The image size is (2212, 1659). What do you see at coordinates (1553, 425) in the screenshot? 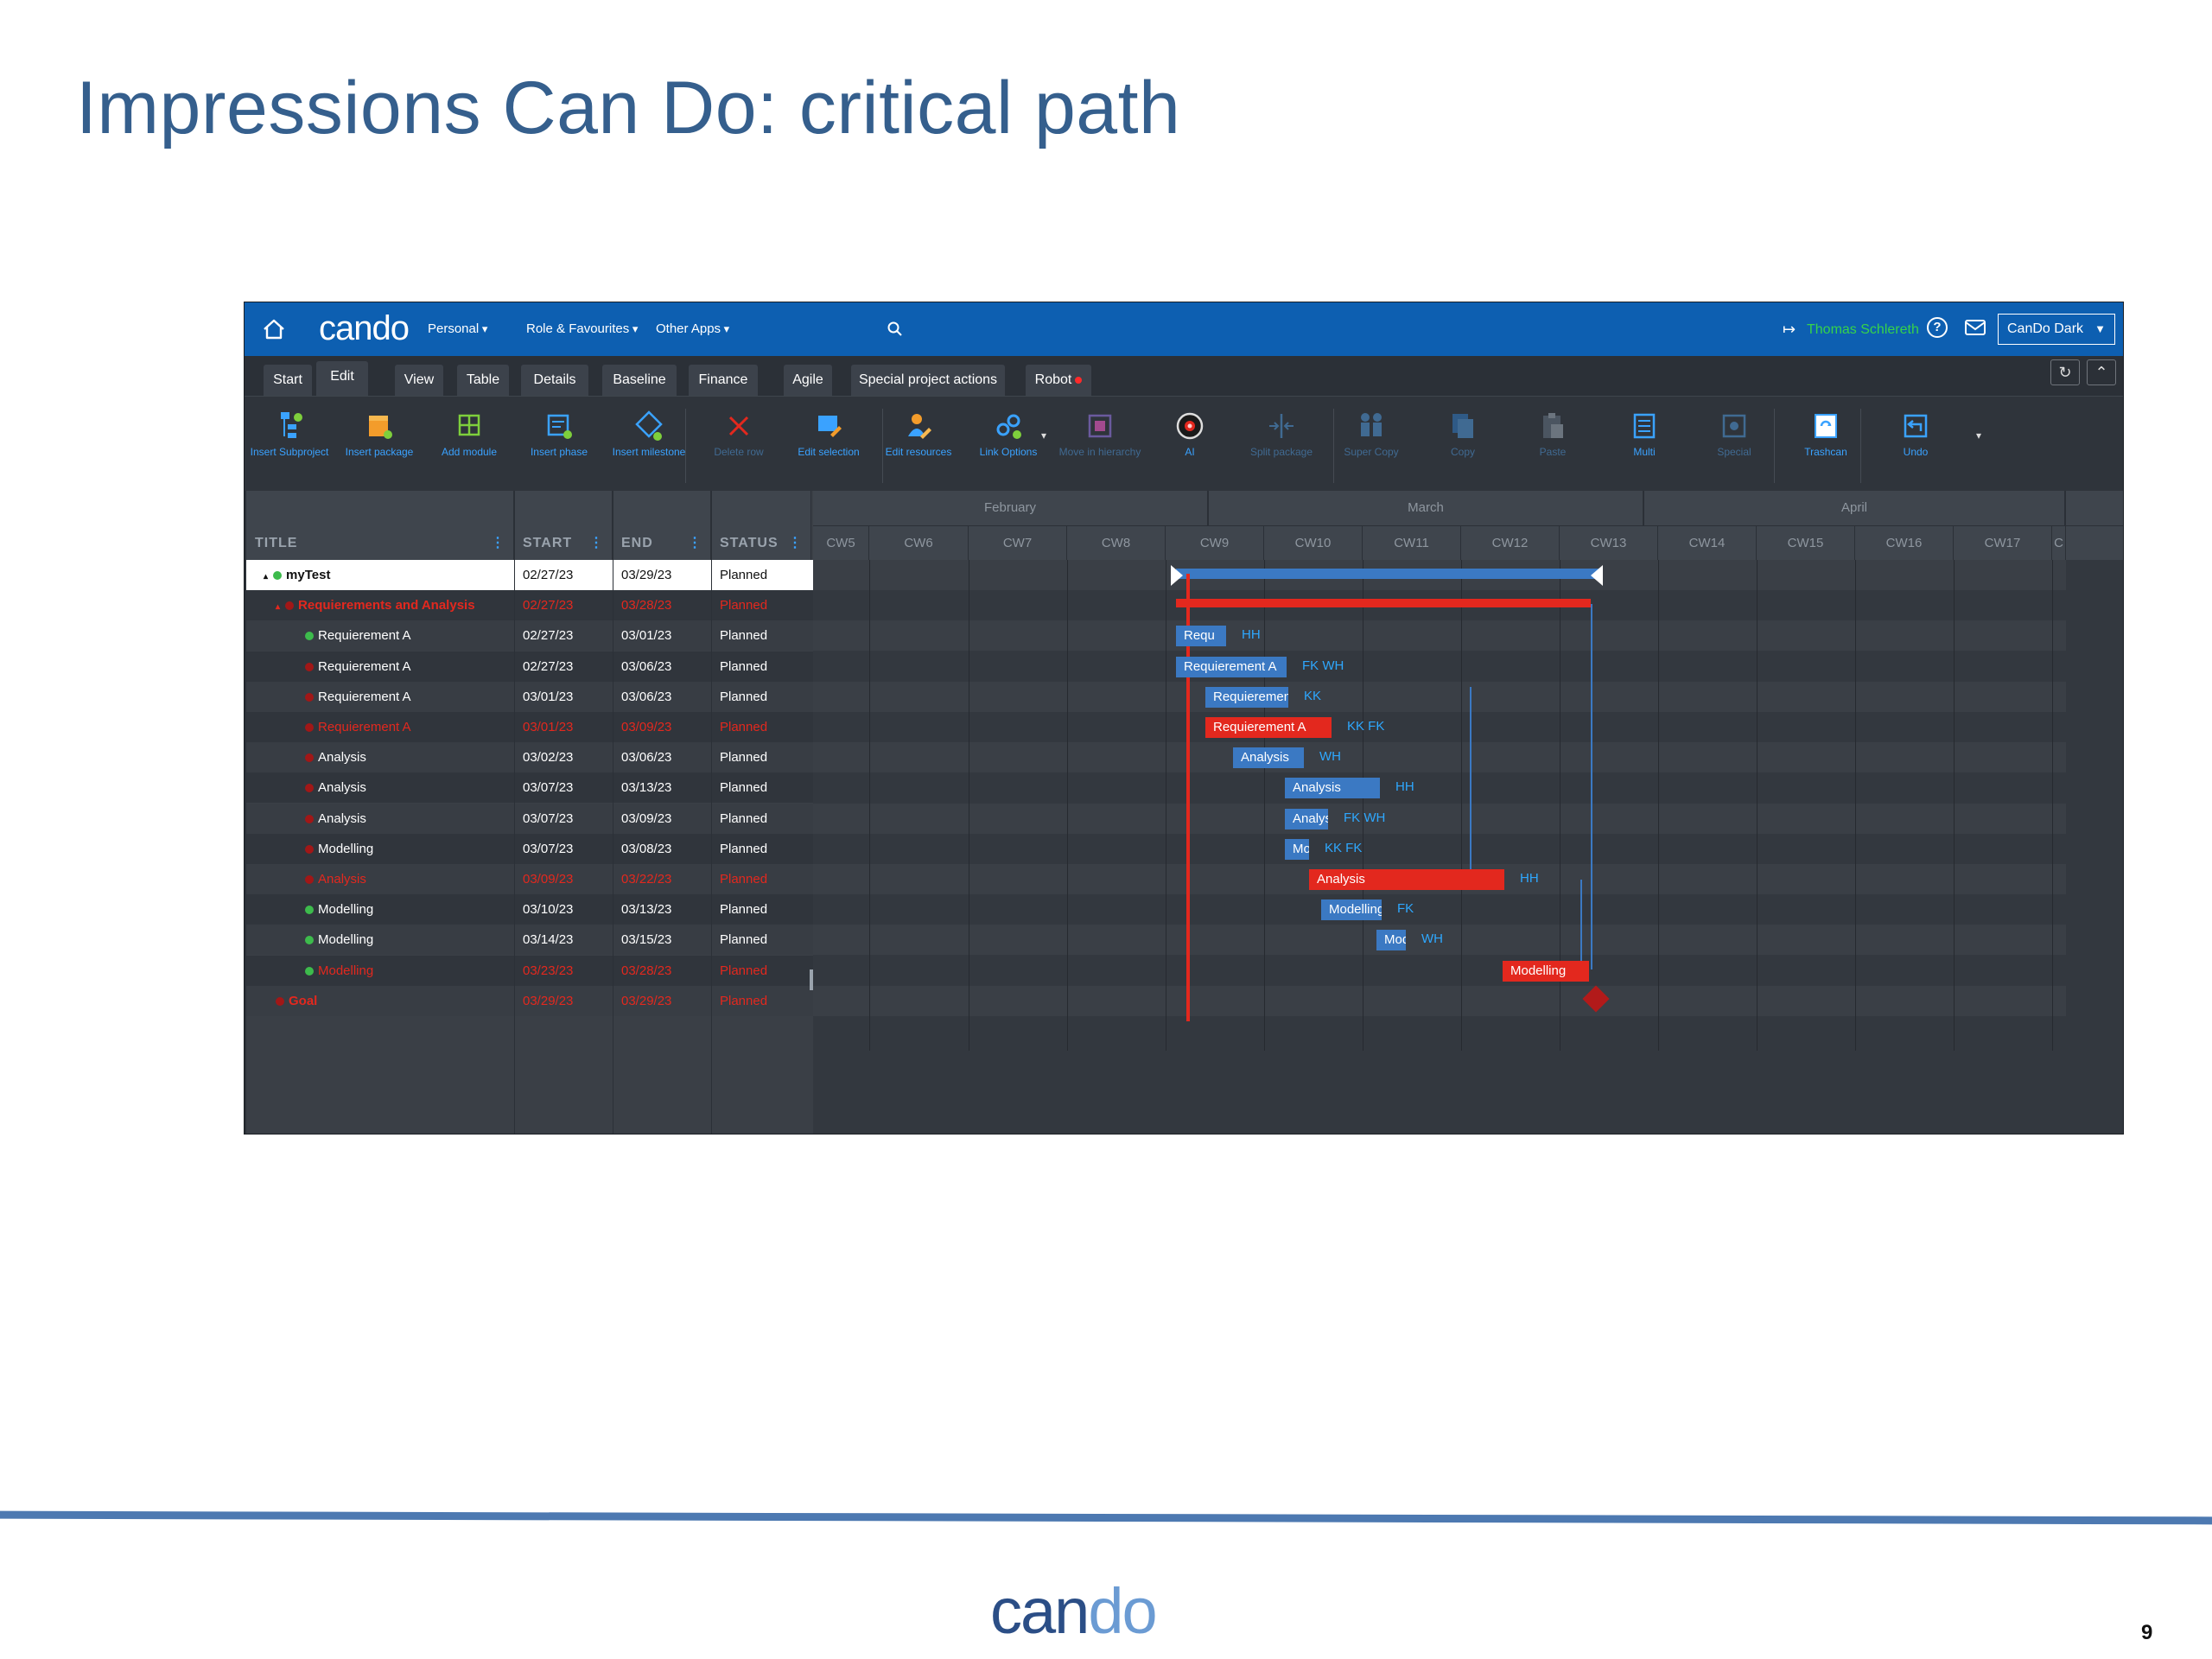
I see `paste-icon` at bounding box center [1553, 425].